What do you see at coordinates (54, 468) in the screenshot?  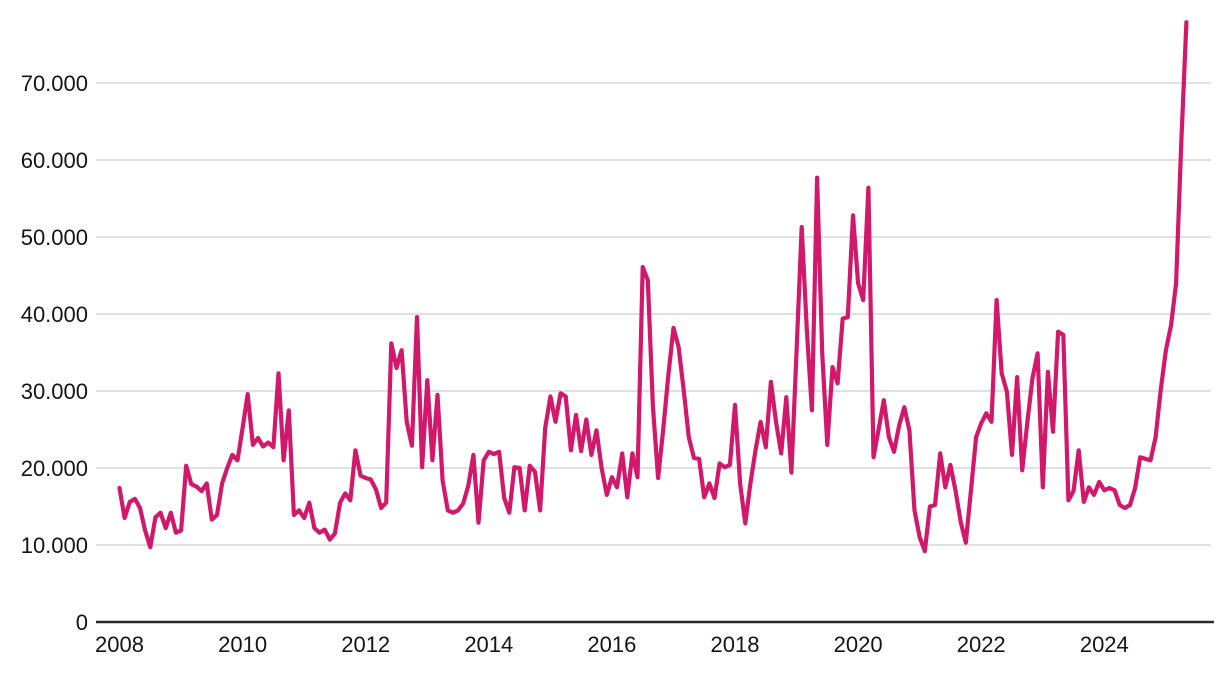 I see `y-tick-label: 20.000` at bounding box center [54, 468].